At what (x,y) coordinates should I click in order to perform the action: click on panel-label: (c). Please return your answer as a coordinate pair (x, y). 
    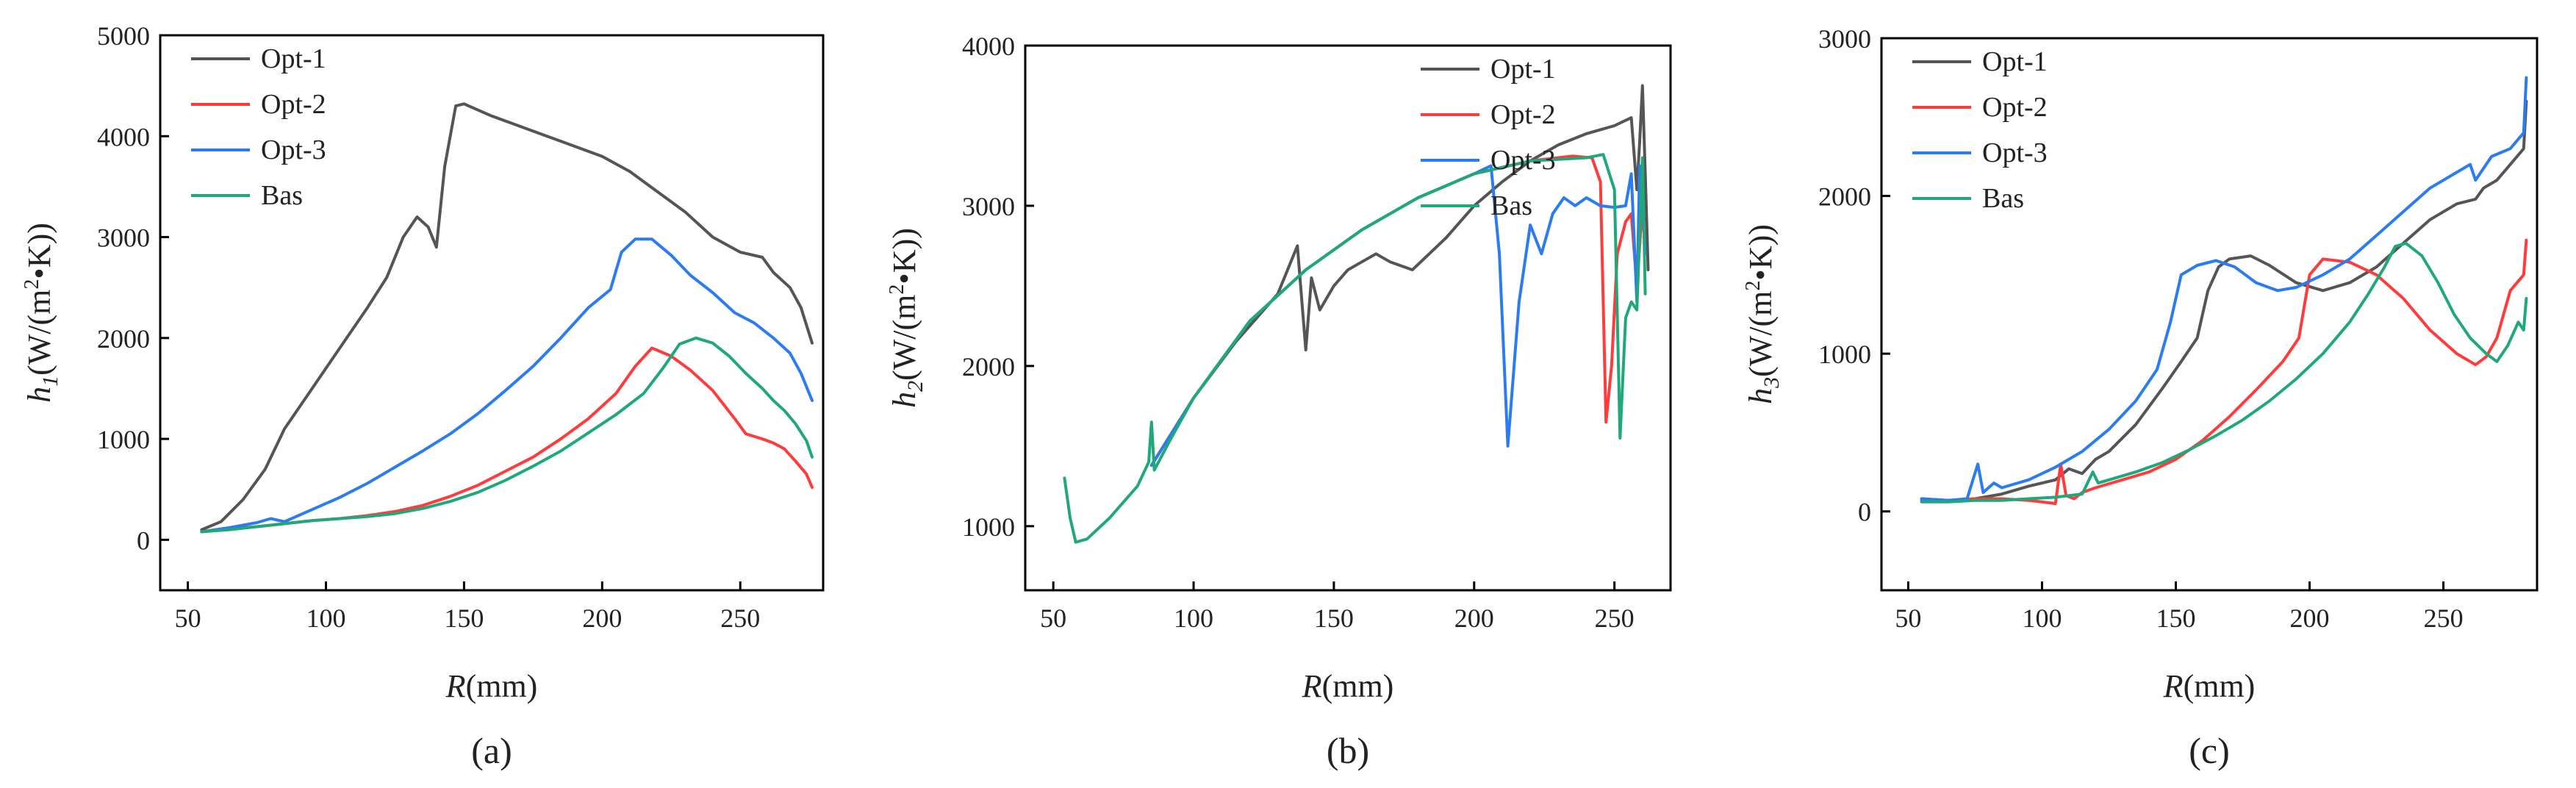
    Looking at the image, I should click on (2209, 750).